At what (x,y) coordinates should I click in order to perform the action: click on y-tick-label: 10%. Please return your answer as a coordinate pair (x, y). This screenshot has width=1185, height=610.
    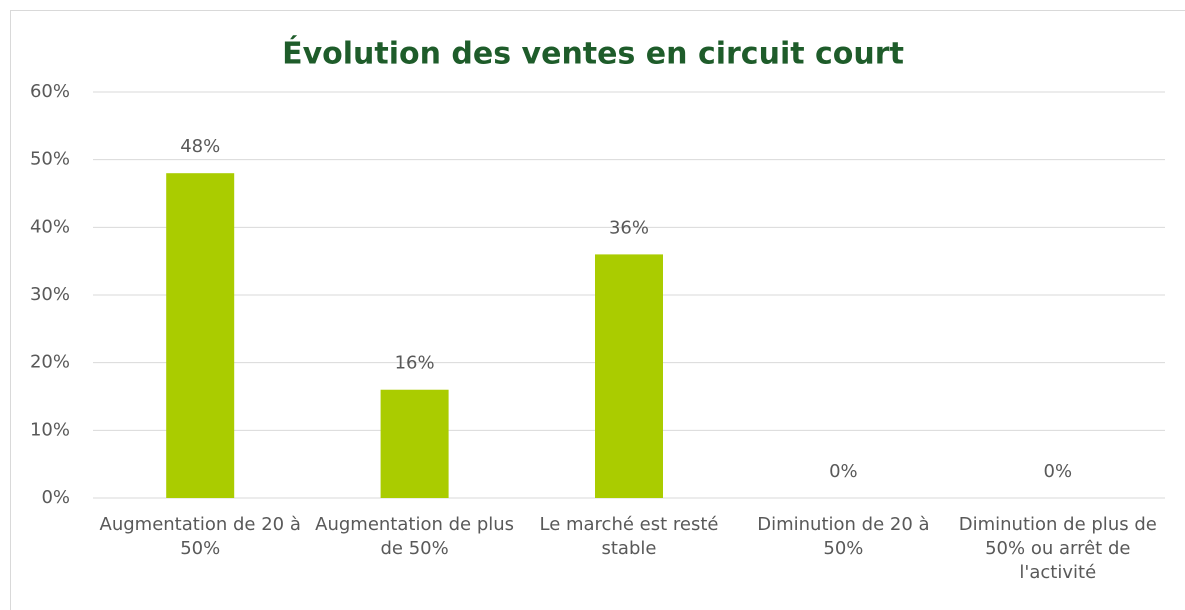
    Looking at the image, I should click on (50, 429).